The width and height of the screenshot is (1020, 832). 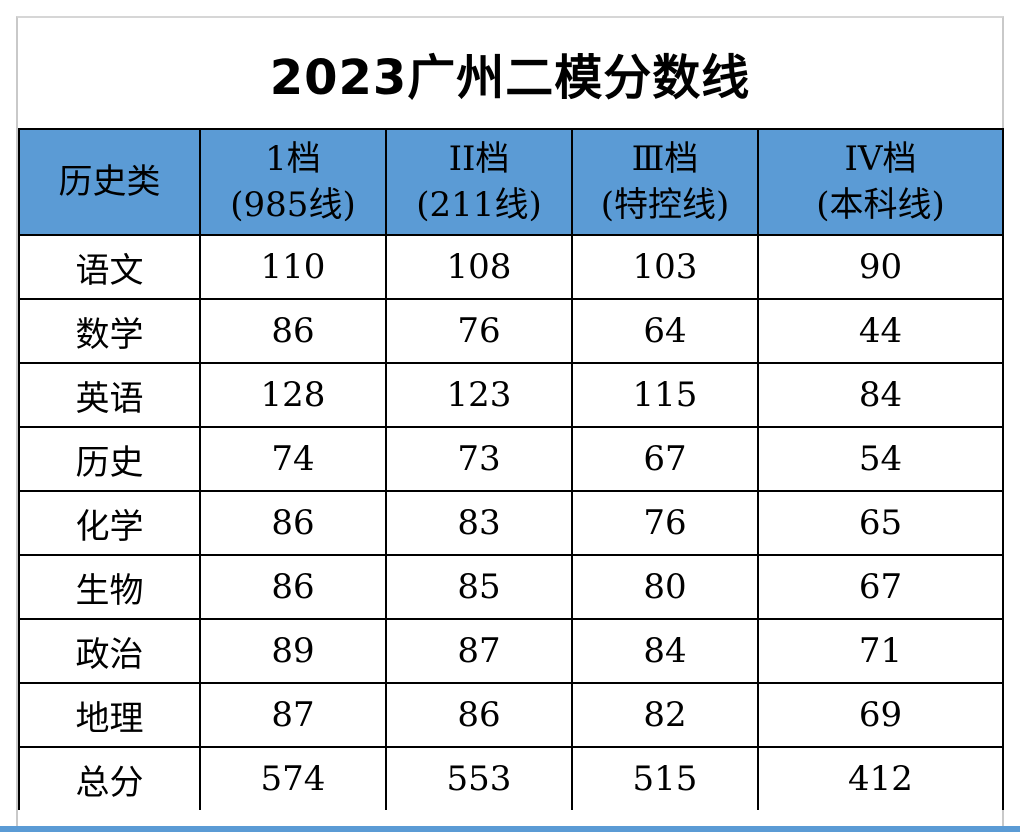 What do you see at coordinates (479, 205) in the screenshot?
I see `tier-2-sub: (211线)` at bounding box center [479, 205].